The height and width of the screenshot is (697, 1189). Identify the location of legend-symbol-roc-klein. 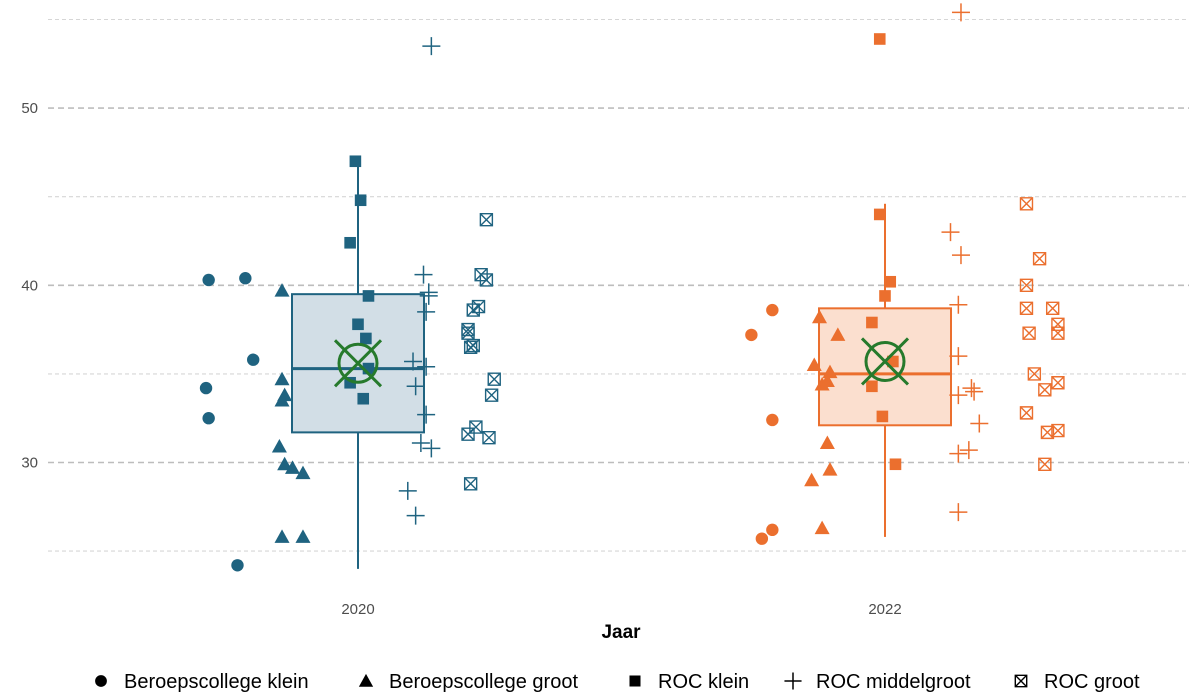
(635, 681).